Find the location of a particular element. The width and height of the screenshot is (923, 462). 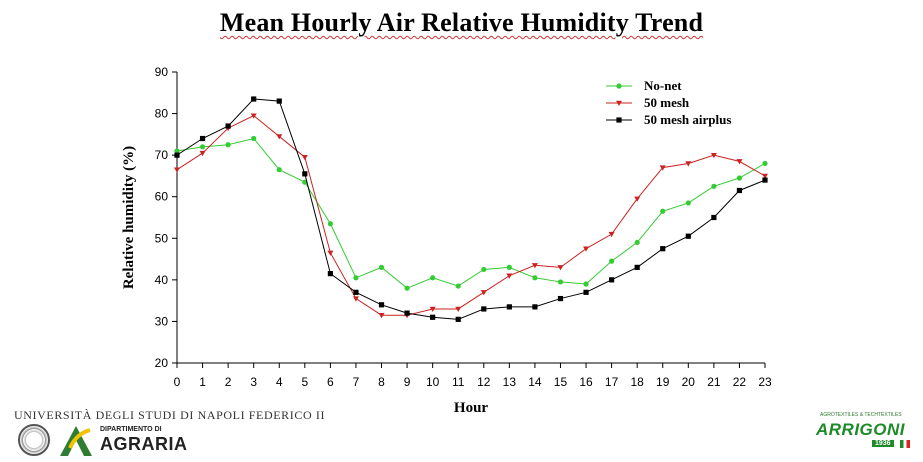

x-tick-label: 18 is located at coordinates (637, 382).